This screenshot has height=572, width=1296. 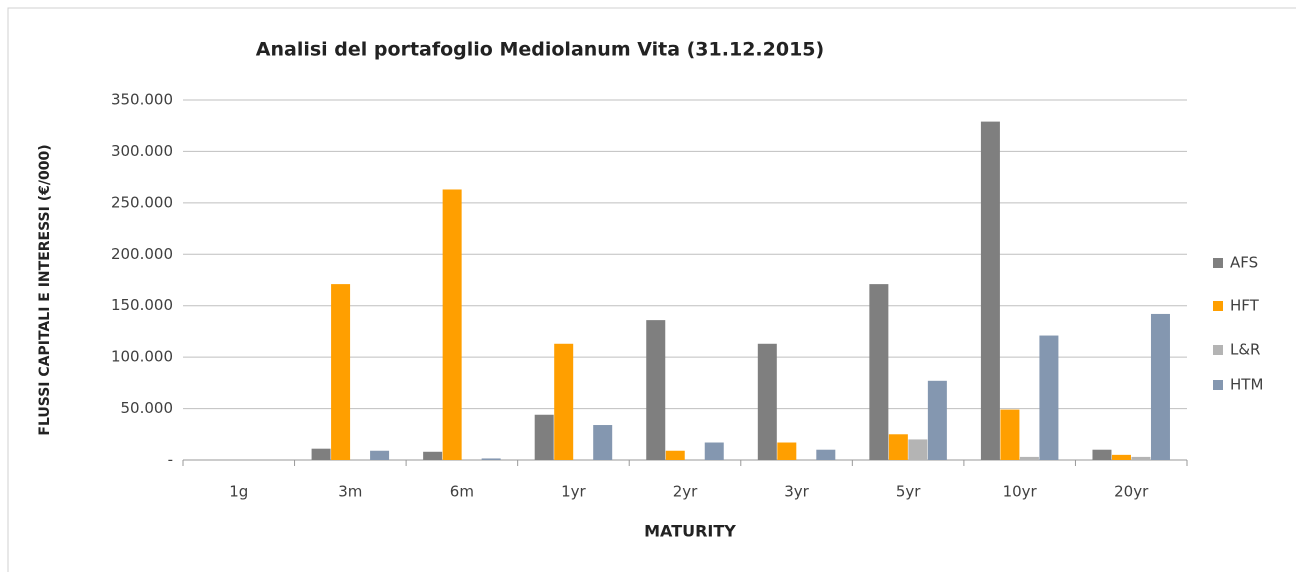 I want to click on y-tick-label: 350.000, so click(x=142, y=100).